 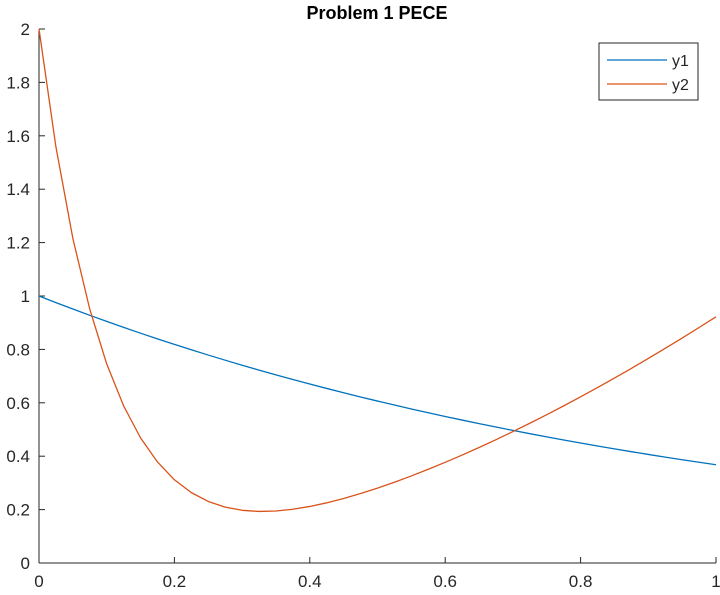 I want to click on y-tick-label: 1.2, so click(x=18, y=243).